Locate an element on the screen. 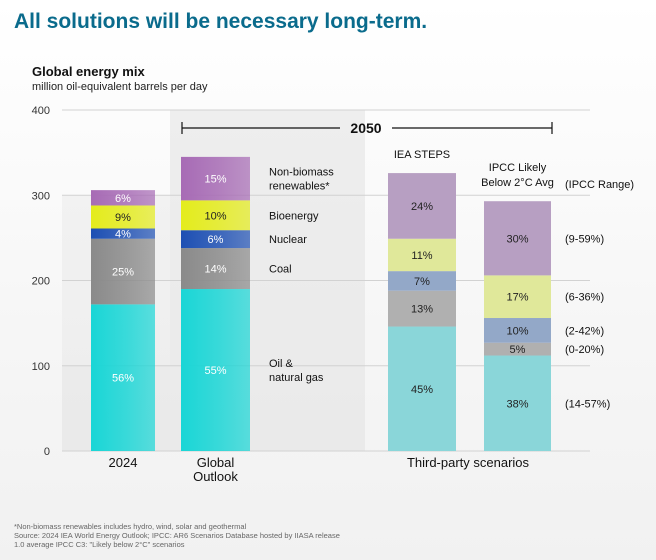 Image resolution: width=656 pixels, height=560 pixels. bar-value-label: 7% is located at coordinates (422, 282).